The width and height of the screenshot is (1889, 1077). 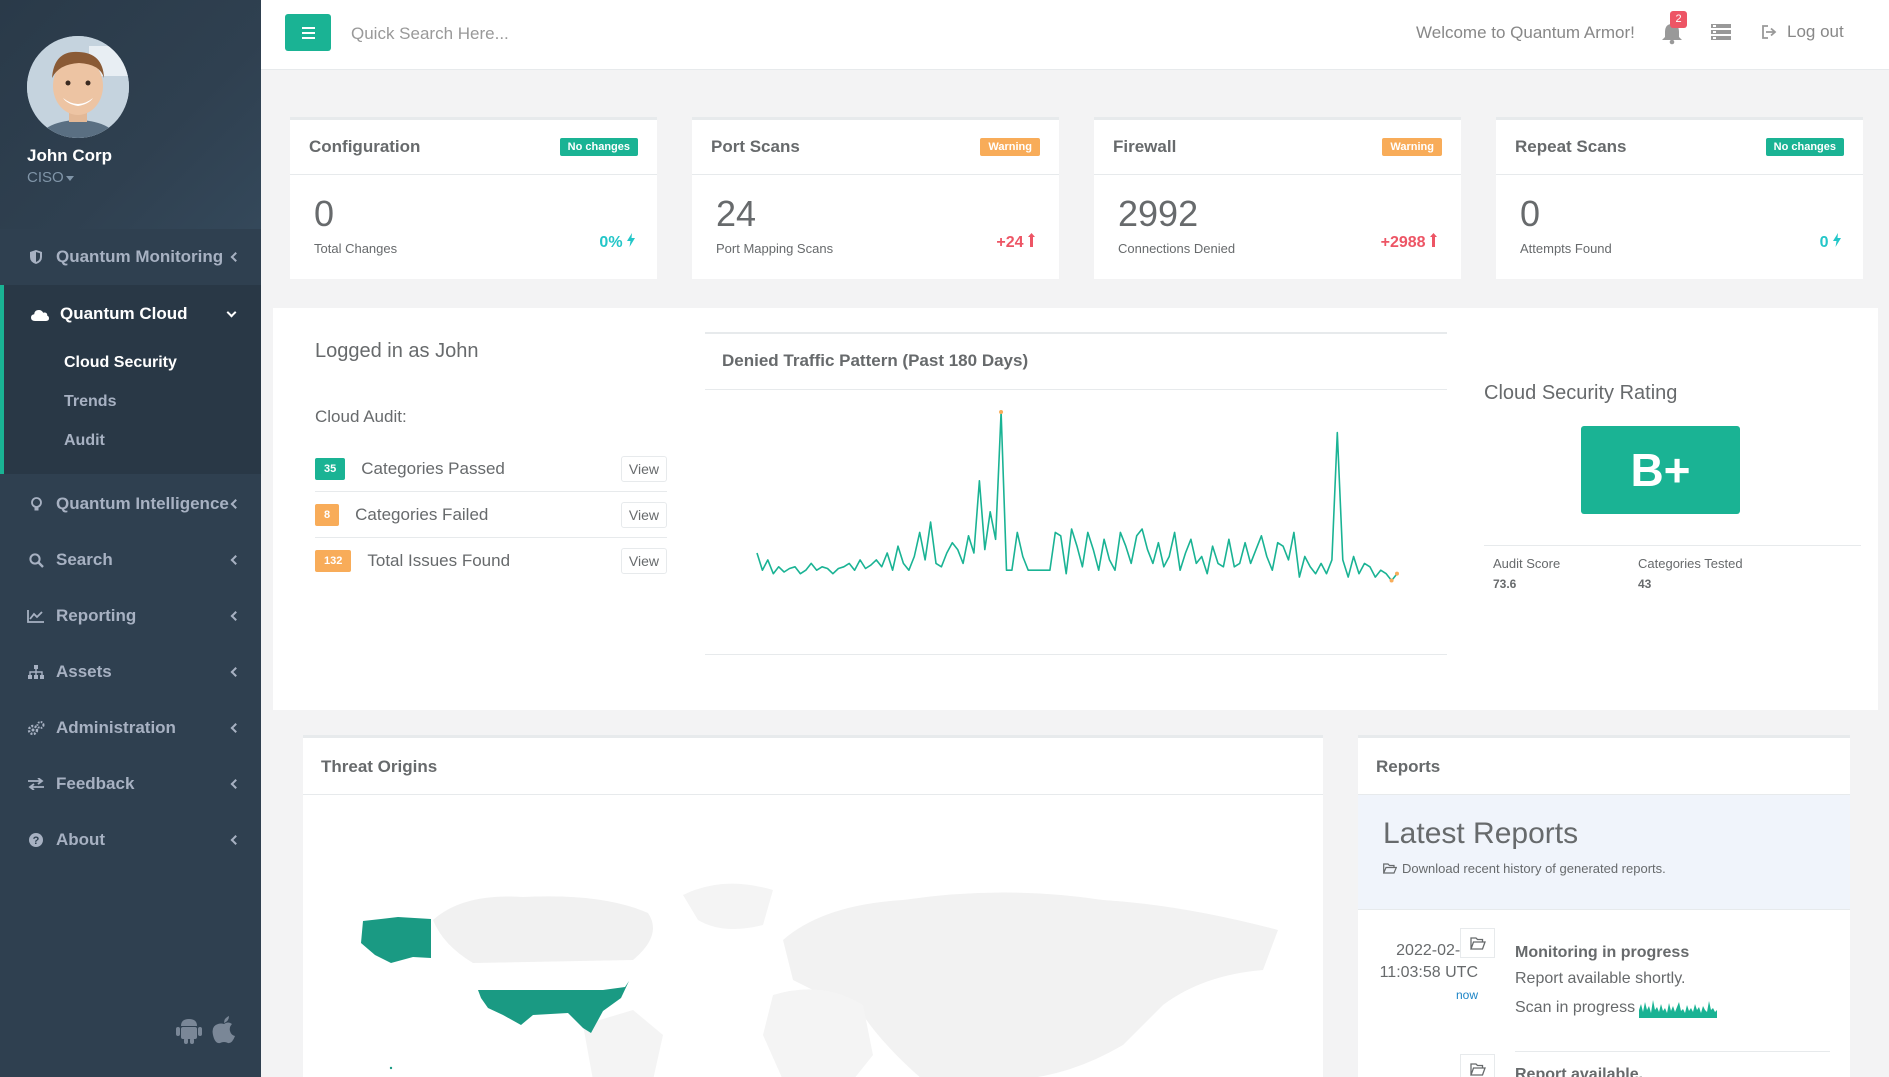 I want to click on report-status: Scan in progress, so click(x=1616, y=1008).